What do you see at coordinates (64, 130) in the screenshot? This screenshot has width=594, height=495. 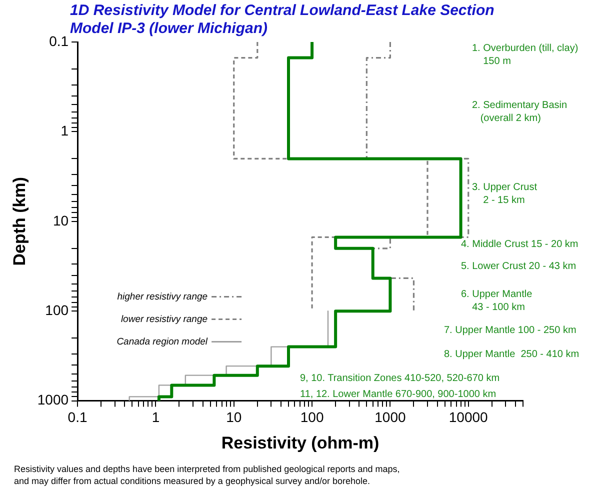 I see `y-tick-label: 1` at bounding box center [64, 130].